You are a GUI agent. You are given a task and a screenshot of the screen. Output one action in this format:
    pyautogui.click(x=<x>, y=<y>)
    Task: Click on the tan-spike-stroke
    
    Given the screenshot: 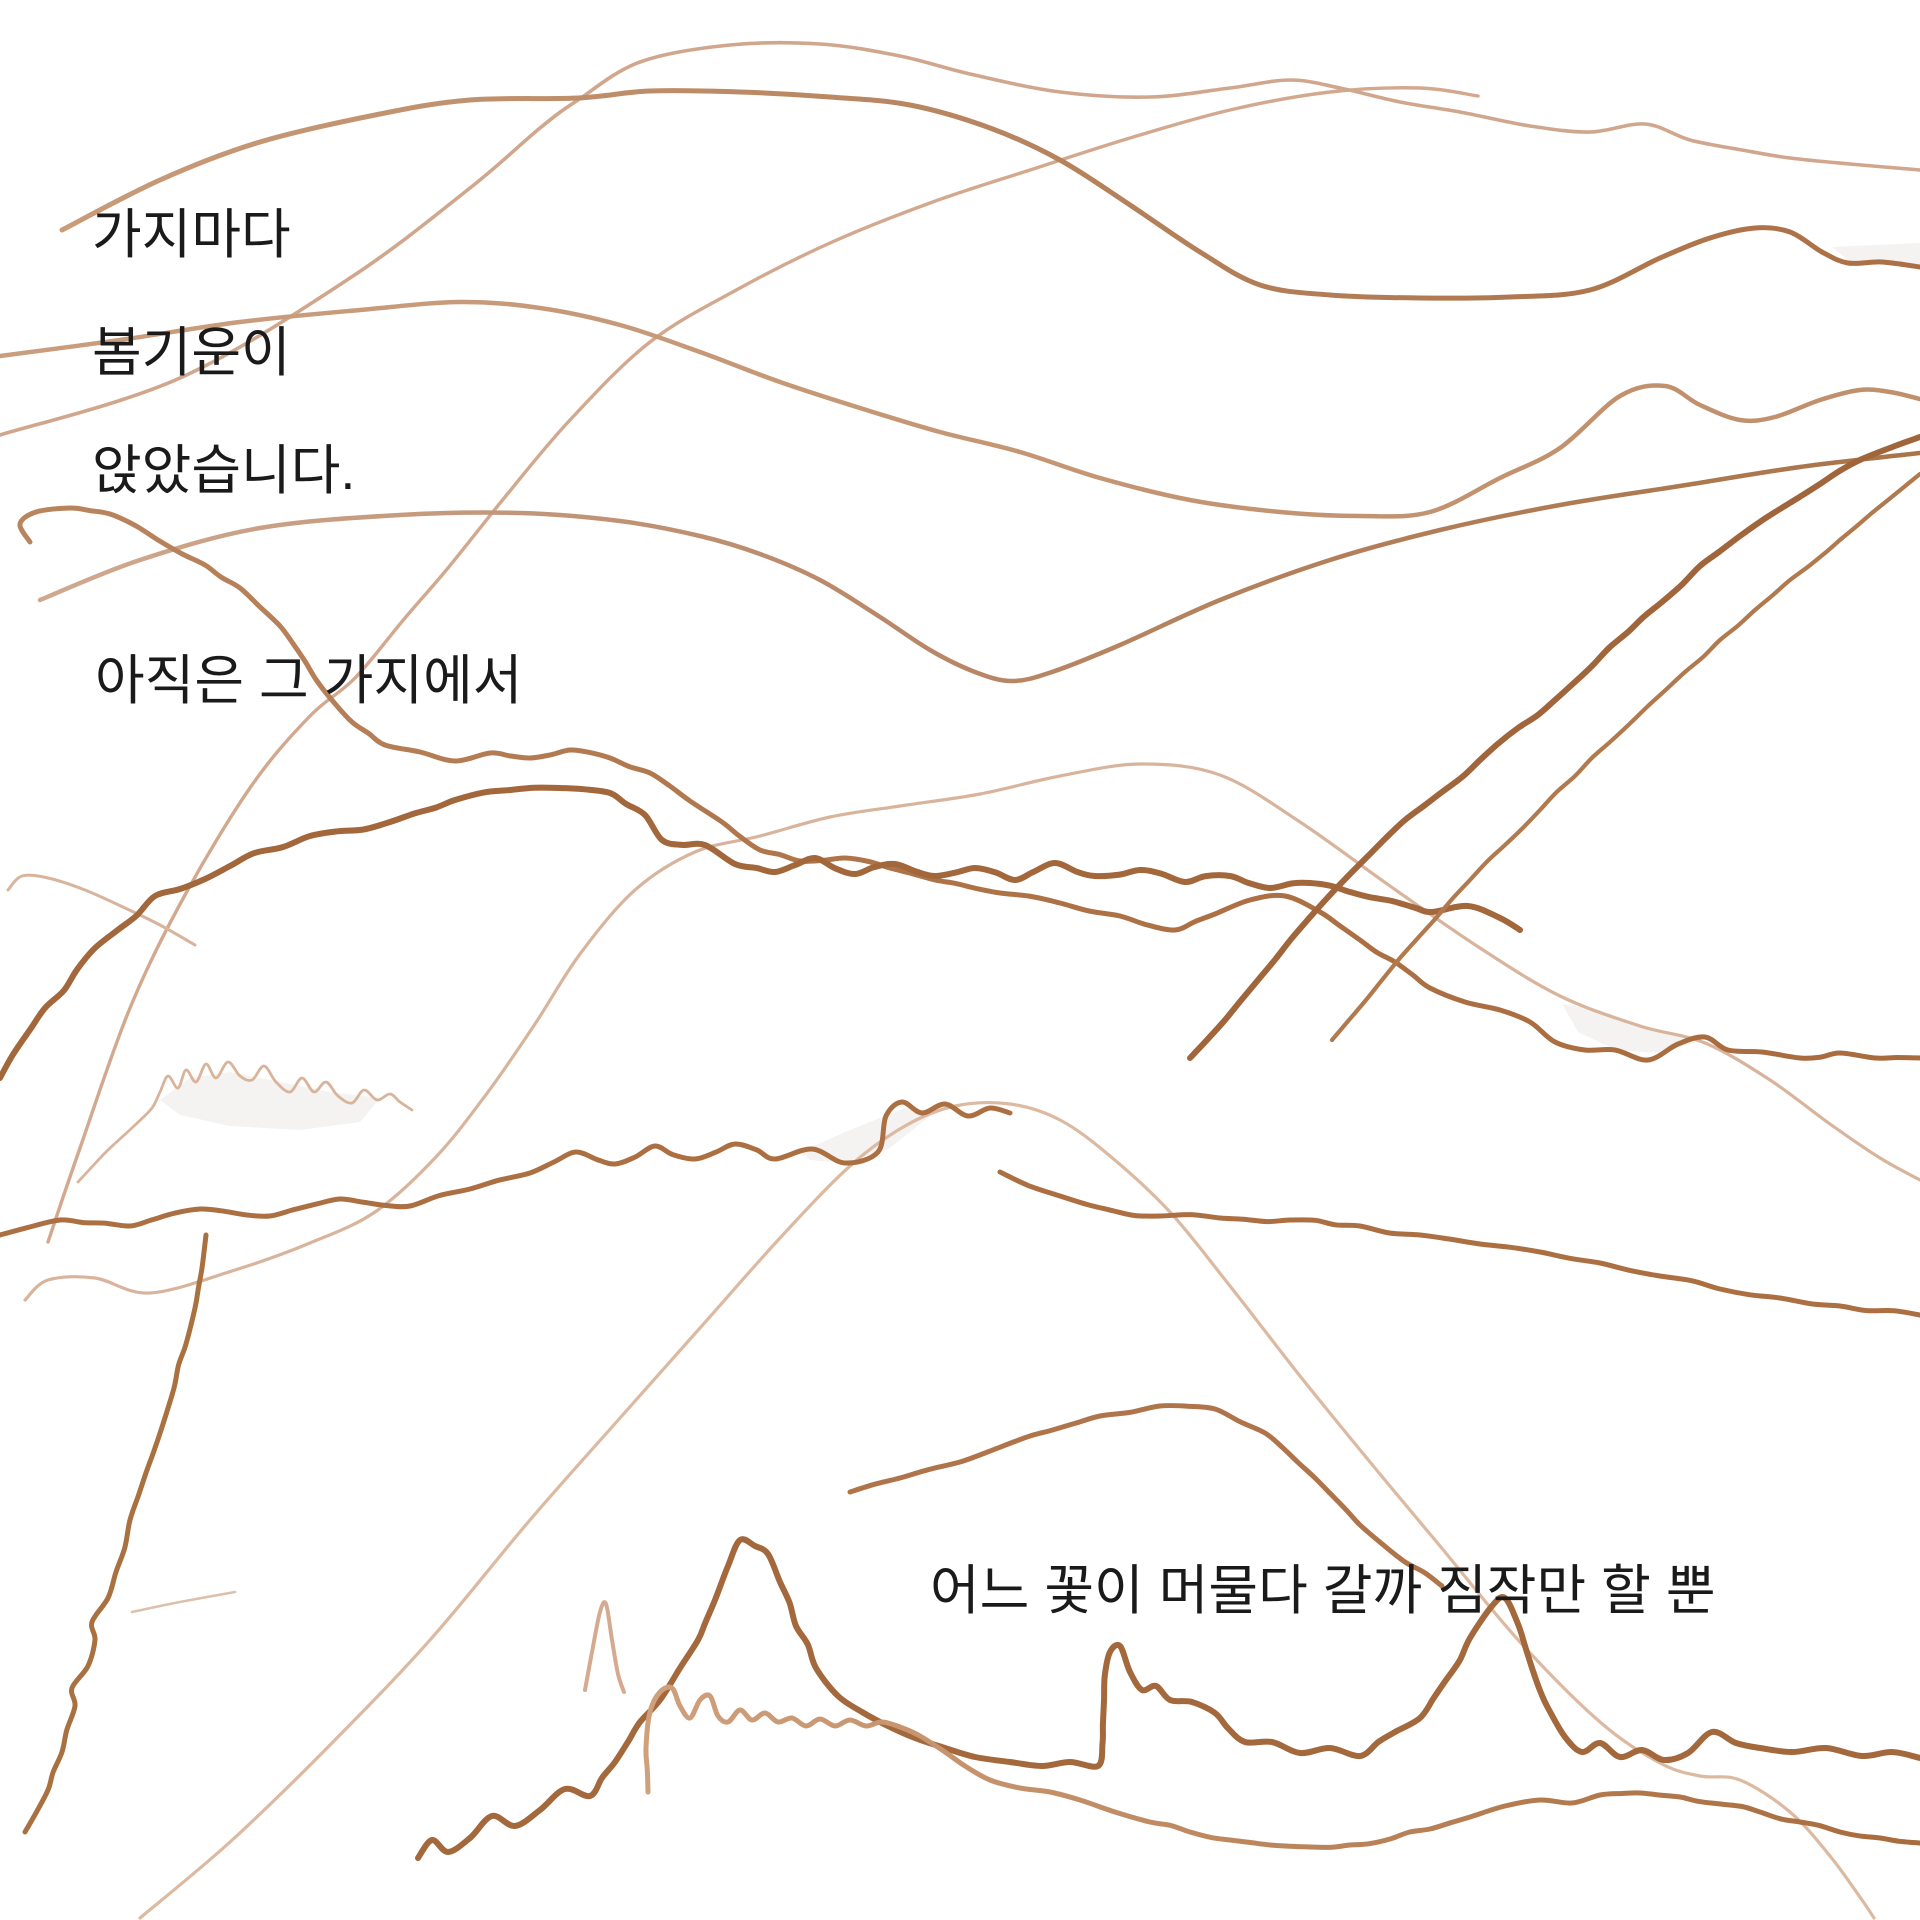 What is the action you would take?
    pyautogui.click(x=604, y=1647)
    